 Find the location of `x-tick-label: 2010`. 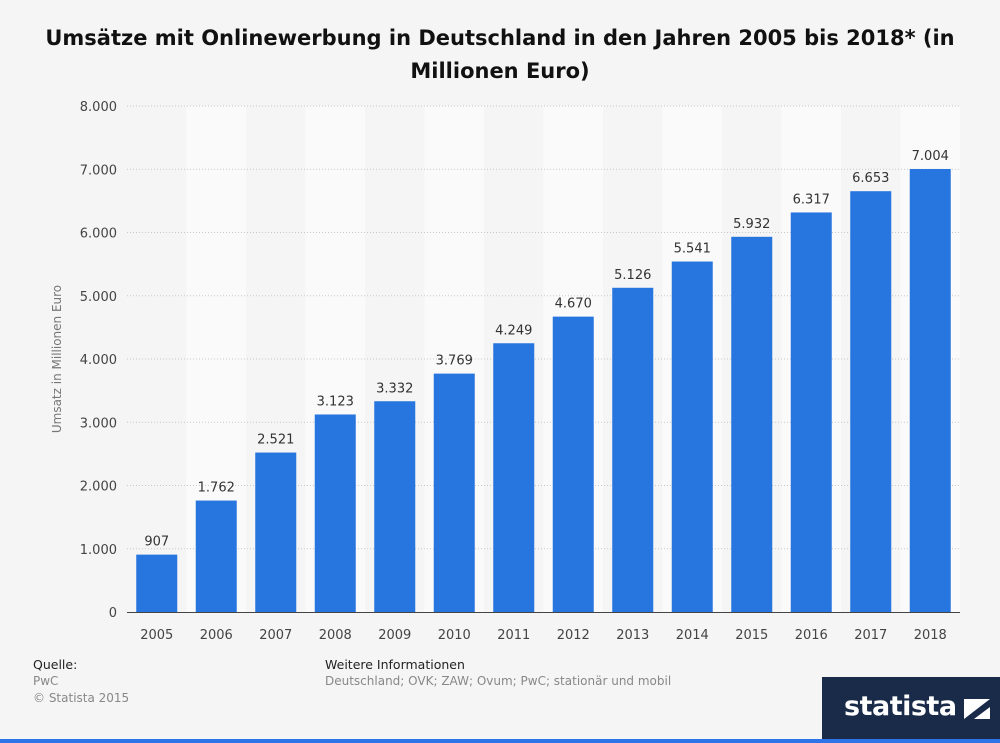

x-tick-label: 2010 is located at coordinates (454, 635).